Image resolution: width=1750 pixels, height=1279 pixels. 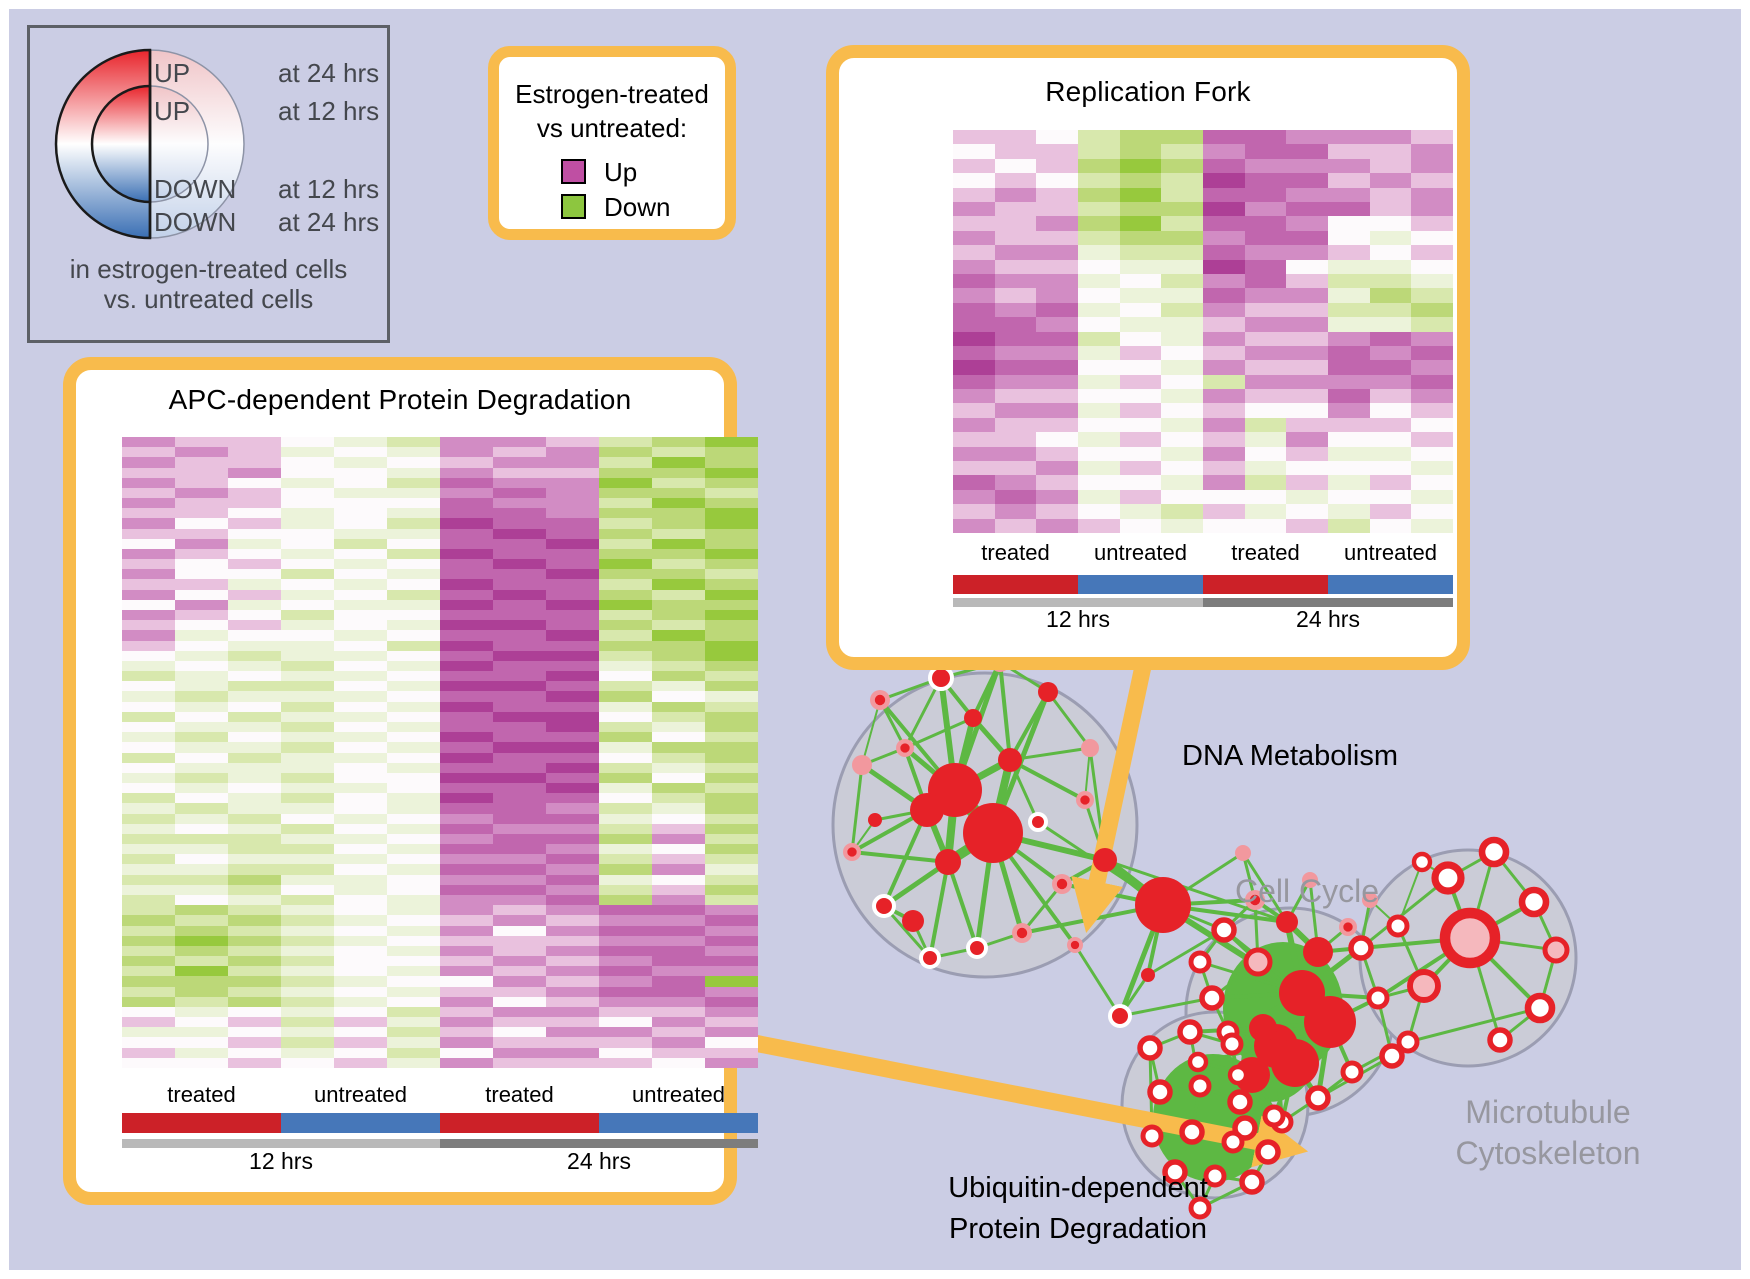 What do you see at coordinates (621, 172) in the screenshot?
I see `legend-up-label: Up` at bounding box center [621, 172].